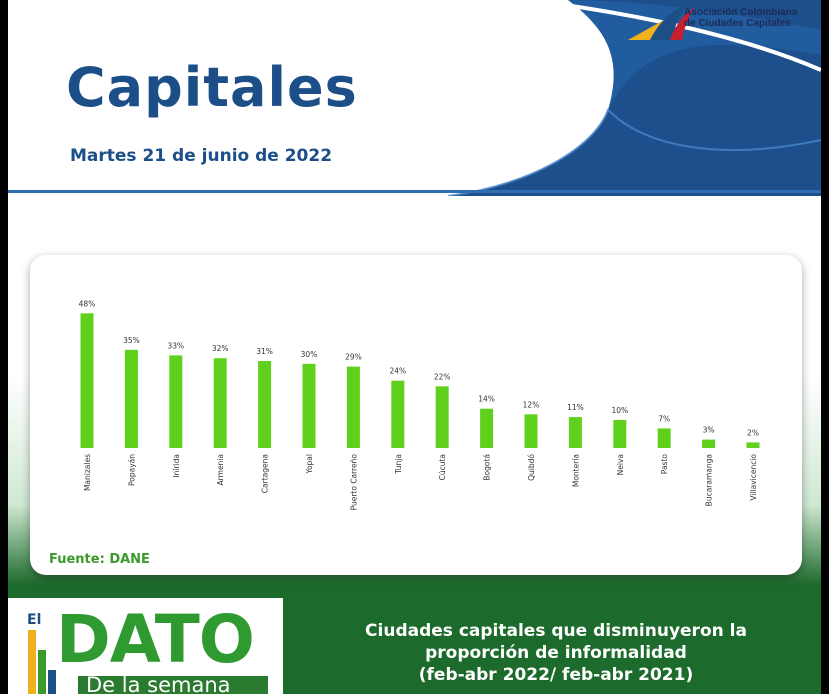 This screenshot has height=694, width=829. Describe the element at coordinates (309, 464) in the screenshot. I see `x-tick-label-5: Yopal` at that location.